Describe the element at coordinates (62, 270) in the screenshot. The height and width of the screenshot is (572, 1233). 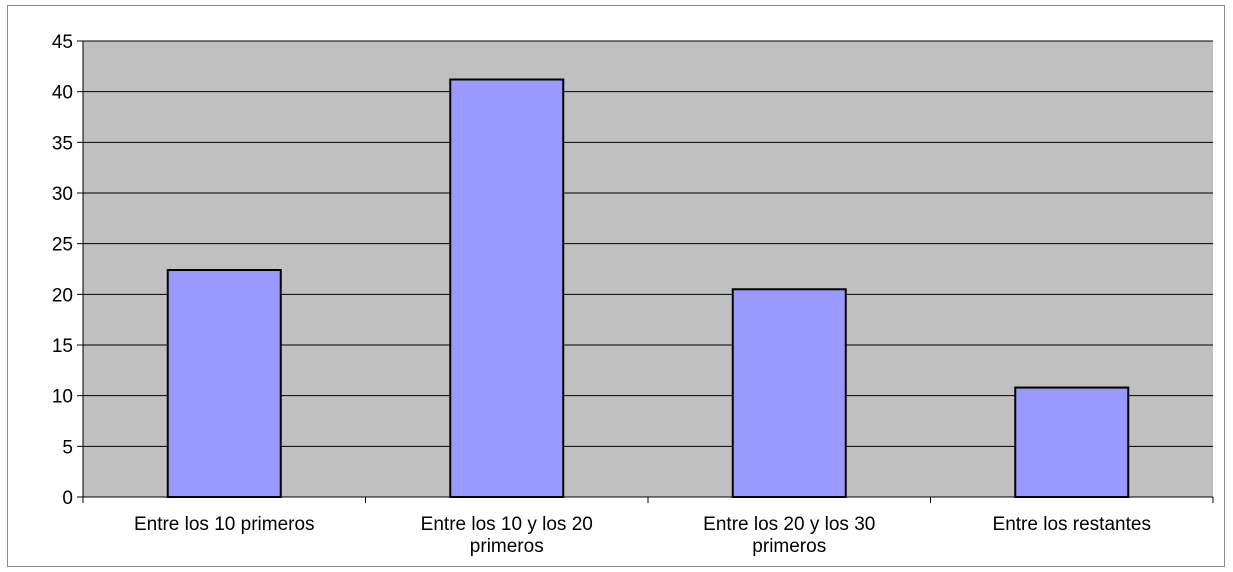
I see `y-tick-labels: 0 5 10 15 20 25 30 35 40 45` at that location.